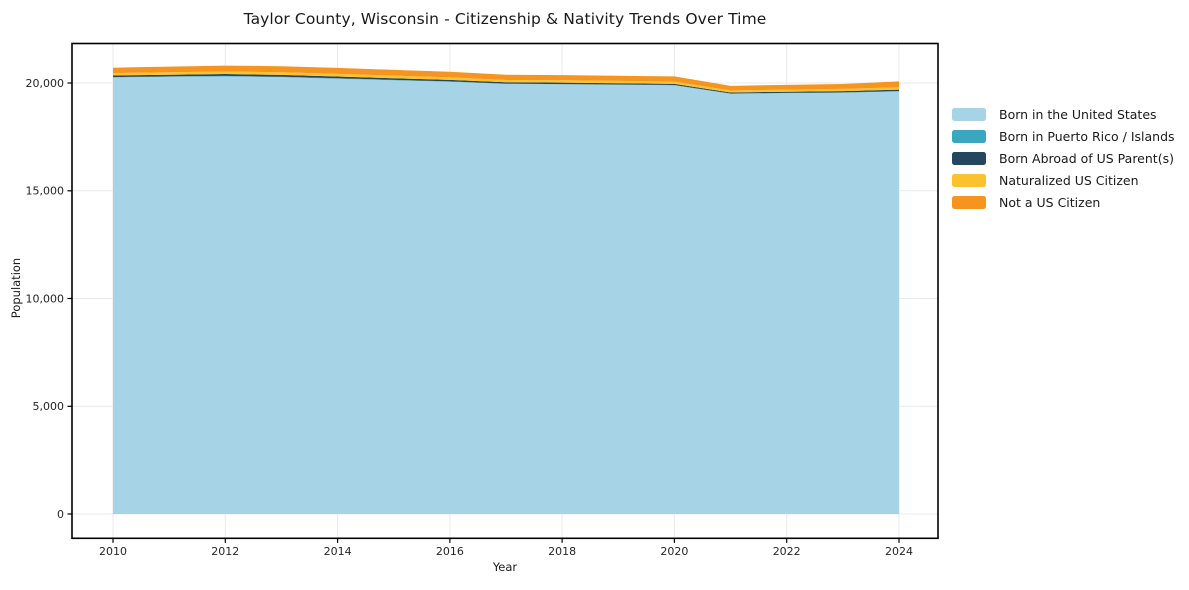 The width and height of the screenshot is (1189, 590). Describe the element at coordinates (338, 551) in the screenshot. I see `x-tick-label: 2014` at that location.